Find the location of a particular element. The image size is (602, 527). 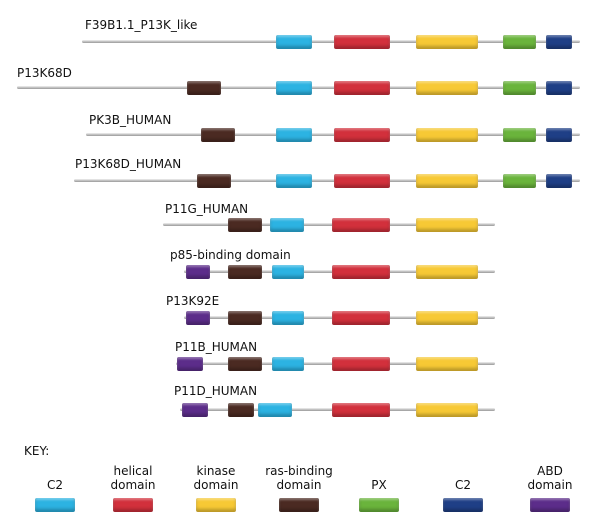

key-item-ras-binding-domain: ras-binding domain is located at coordinates (299, 488).